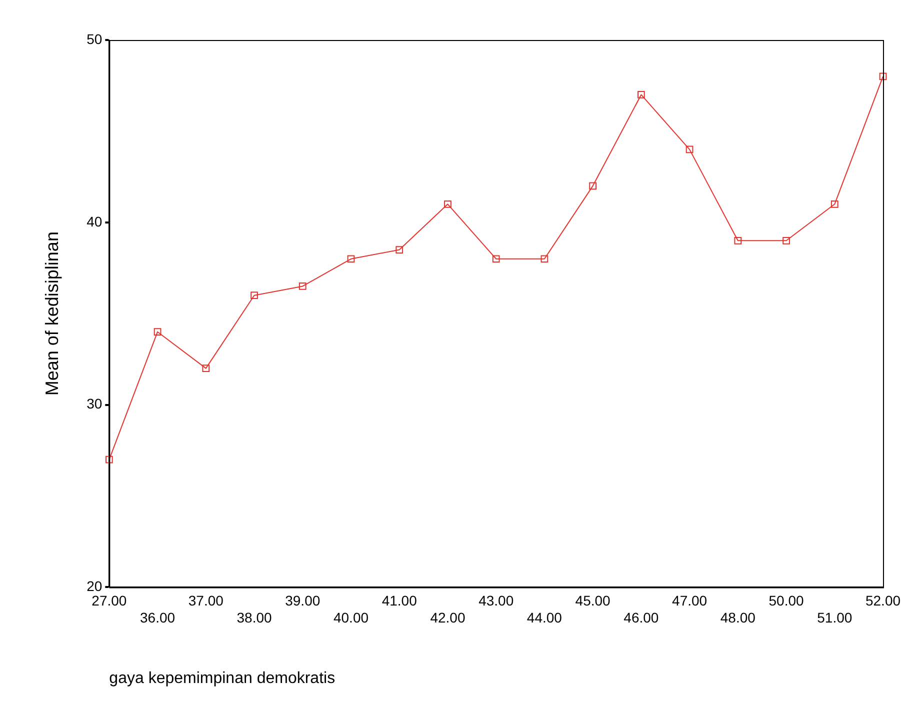 The image size is (905, 717). What do you see at coordinates (254, 617) in the screenshot?
I see `x-tick-label: 38.00` at bounding box center [254, 617].